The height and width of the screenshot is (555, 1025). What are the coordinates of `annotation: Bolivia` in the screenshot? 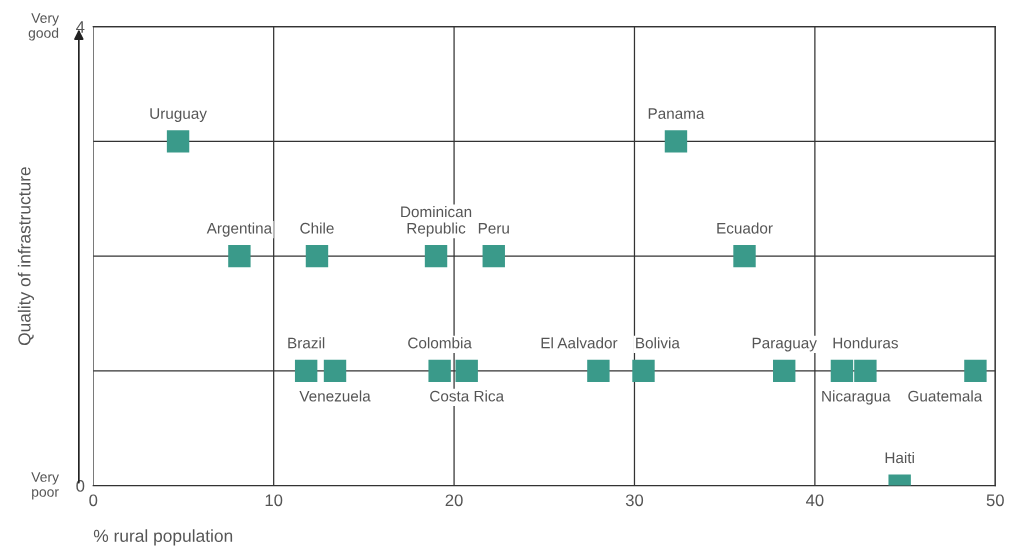 It's located at (658, 343).